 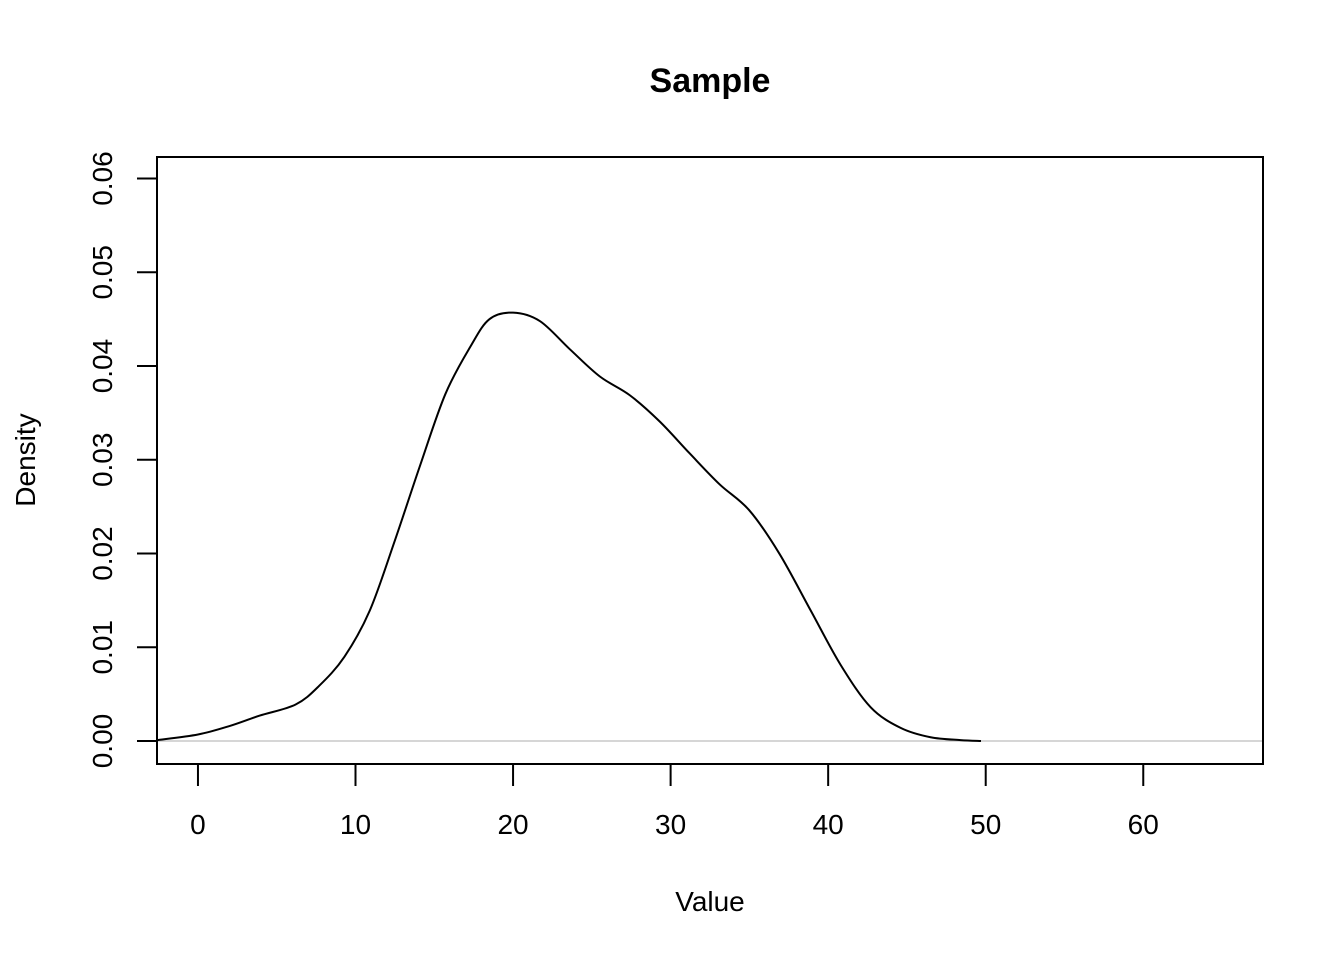 What do you see at coordinates (102, 553) in the screenshot?
I see `y-tick-label: 0.02` at bounding box center [102, 553].